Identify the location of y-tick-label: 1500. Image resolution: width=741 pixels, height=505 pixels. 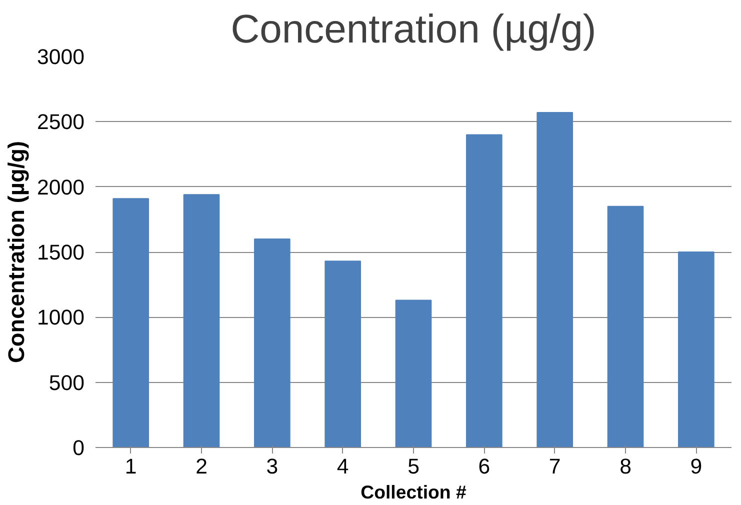
(61, 252).